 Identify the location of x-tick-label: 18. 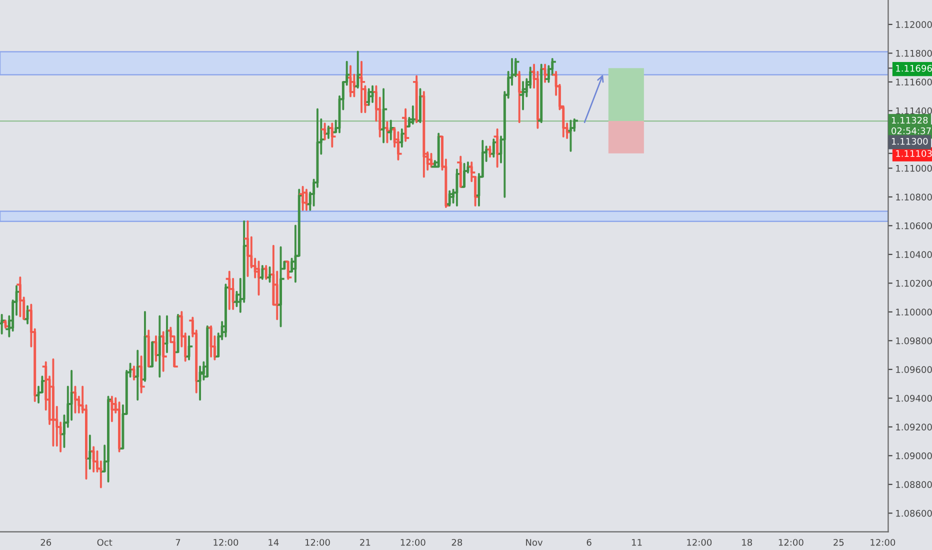
(747, 542).